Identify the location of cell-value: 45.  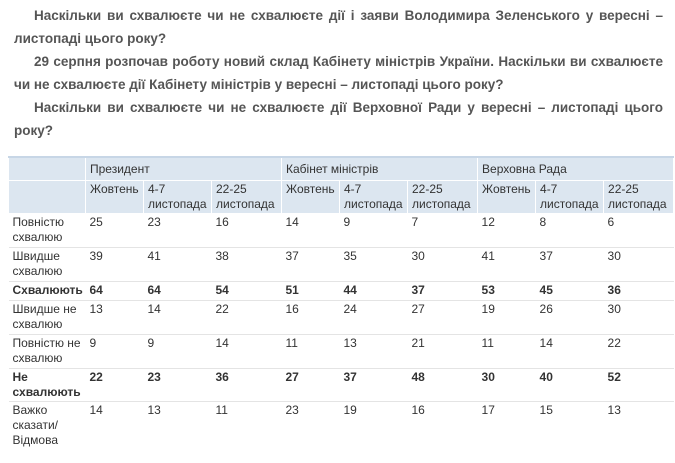
(569, 291).